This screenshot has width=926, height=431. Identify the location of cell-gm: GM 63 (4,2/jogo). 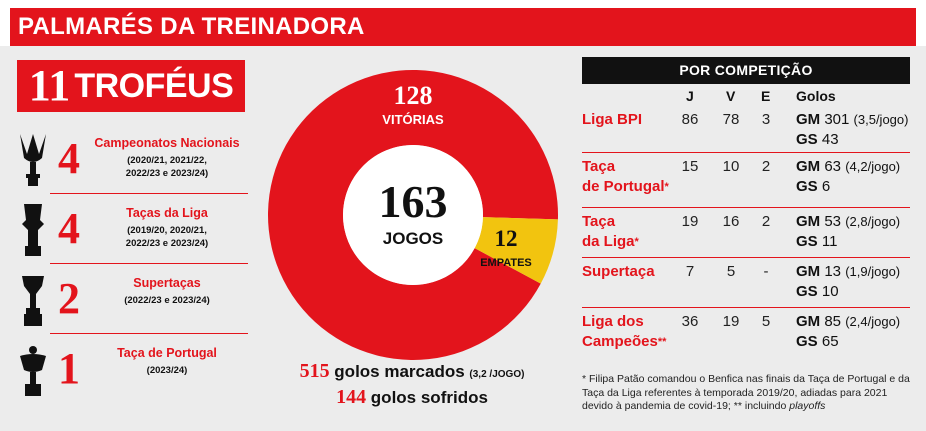
(848, 167).